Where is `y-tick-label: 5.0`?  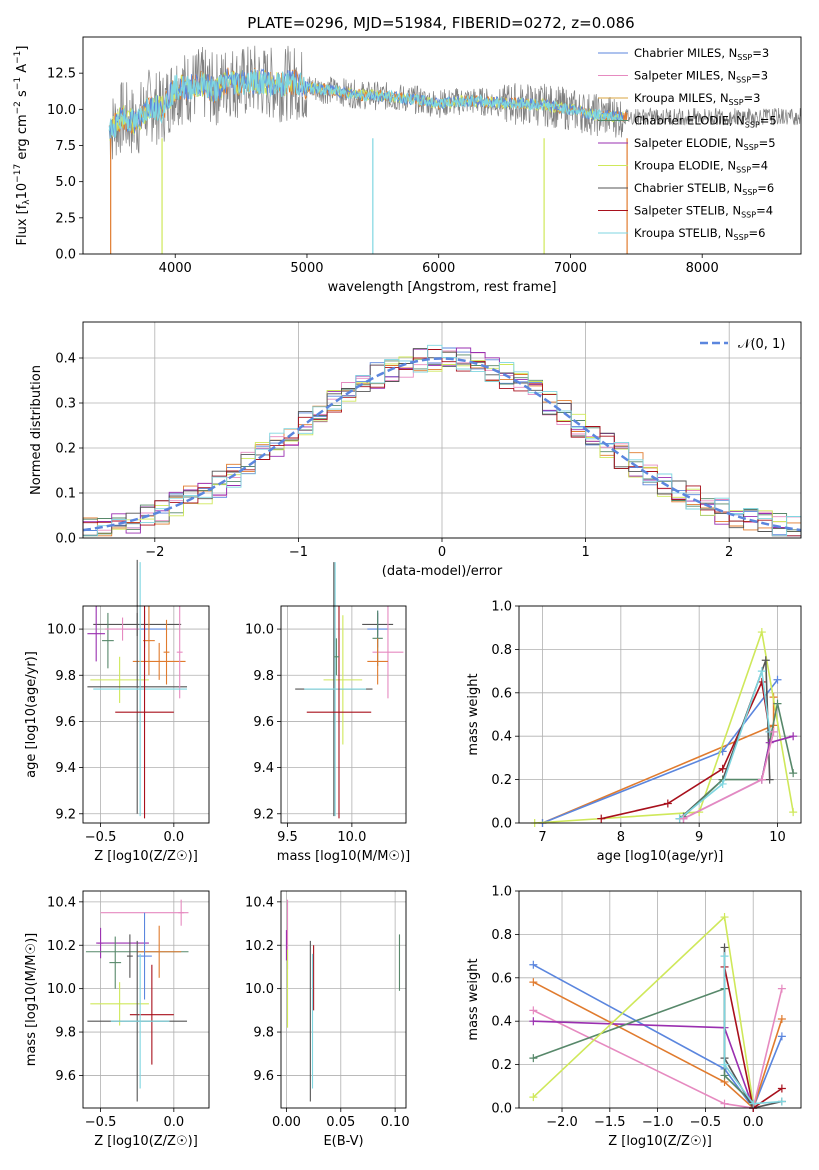
y-tick-label: 5.0 is located at coordinates (65, 182).